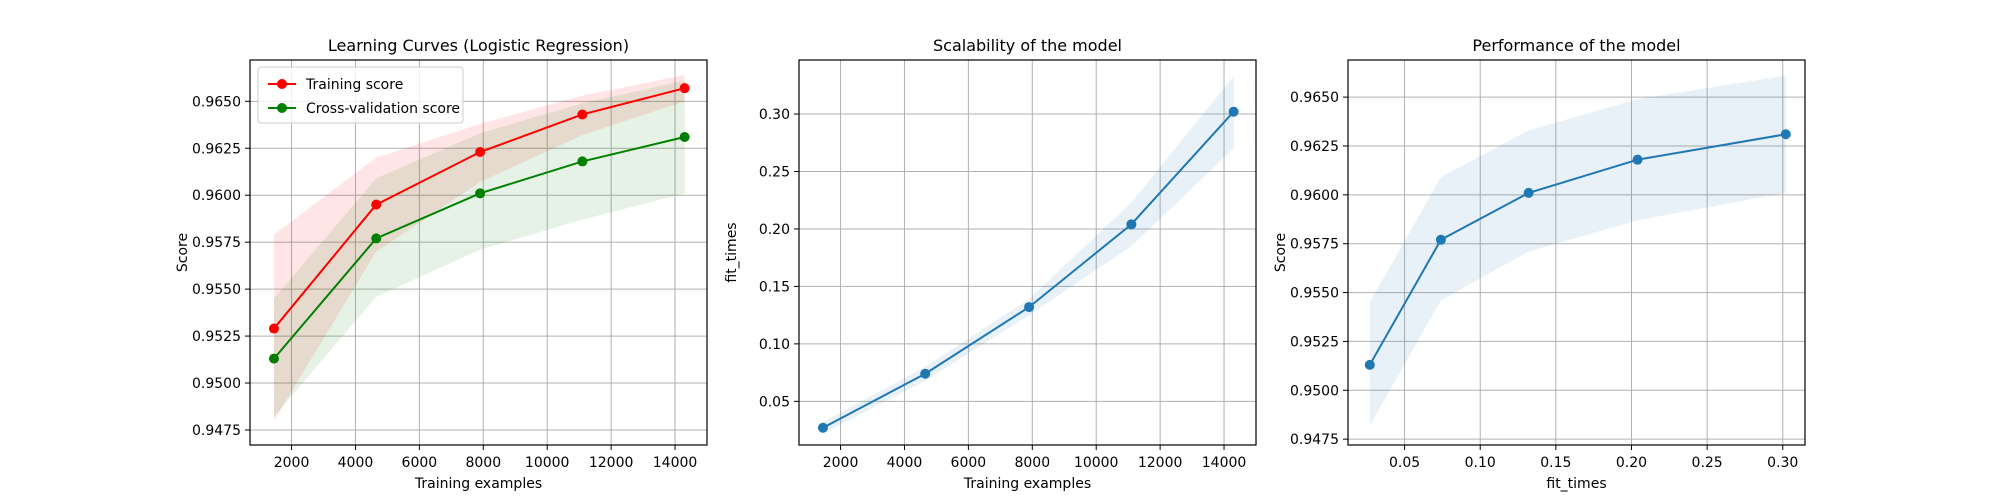 Image resolution: width=2000 pixels, height=500 pixels. What do you see at coordinates (1576, 45) in the screenshot?
I see `chart-title: Performance of the model` at bounding box center [1576, 45].